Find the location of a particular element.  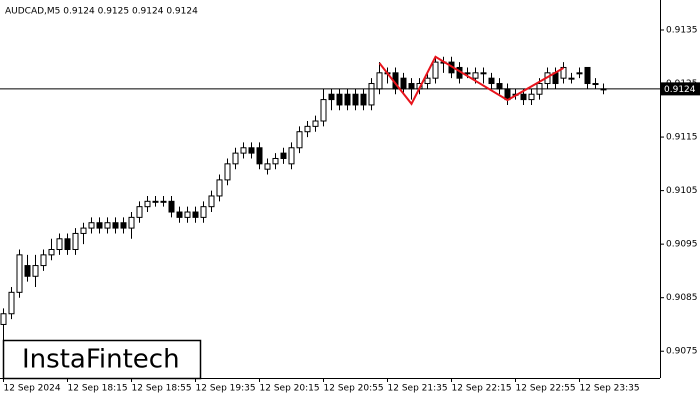

chart-title: AUDCAD,M5 0.9124 0.9125 0.9124 0.9124 is located at coordinates (101, 12).